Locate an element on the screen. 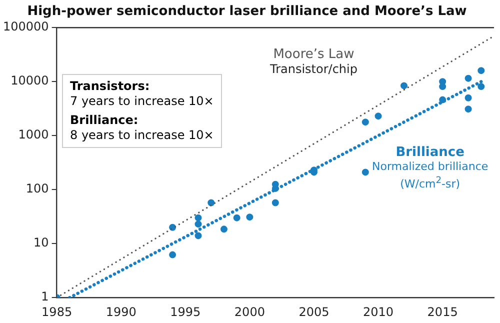 The image size is (500, 323). x-tick-label: 2000 is located at coordinates (249, 311).